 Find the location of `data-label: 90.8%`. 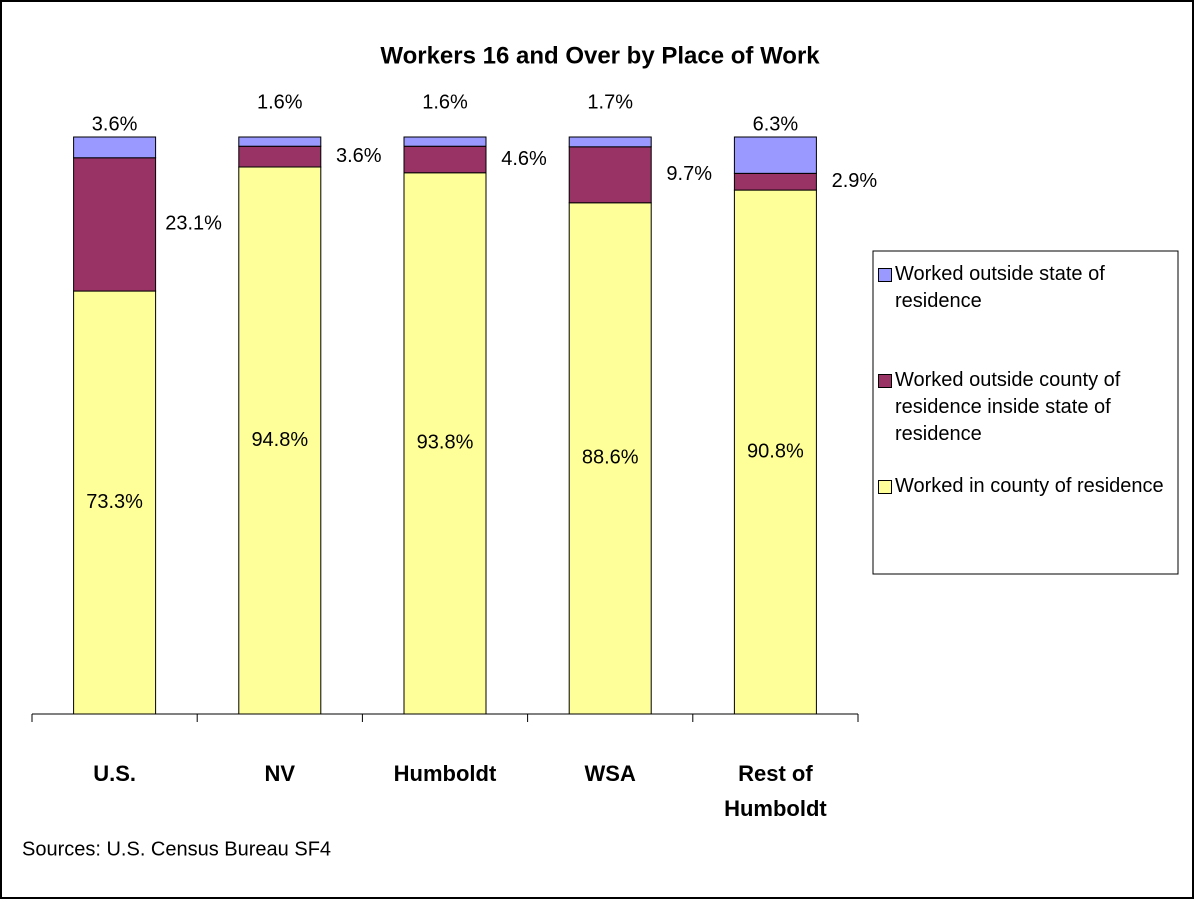

data-label: 90.8% is located at coordinates (775, 451).